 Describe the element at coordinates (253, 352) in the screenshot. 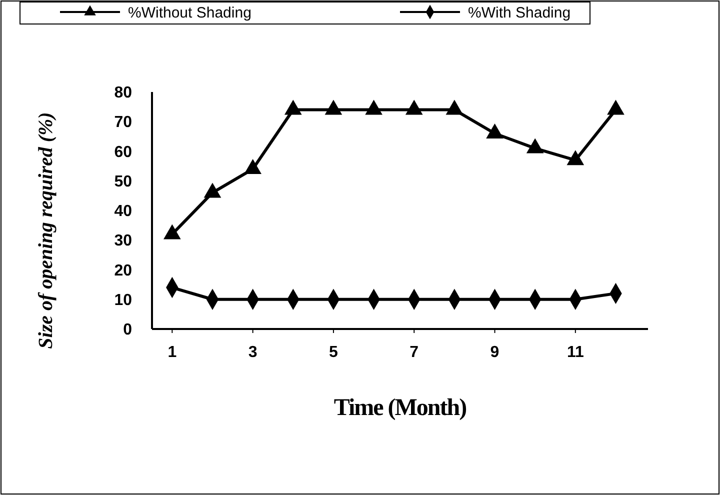

I see `x-tick-label: 3` at that location.